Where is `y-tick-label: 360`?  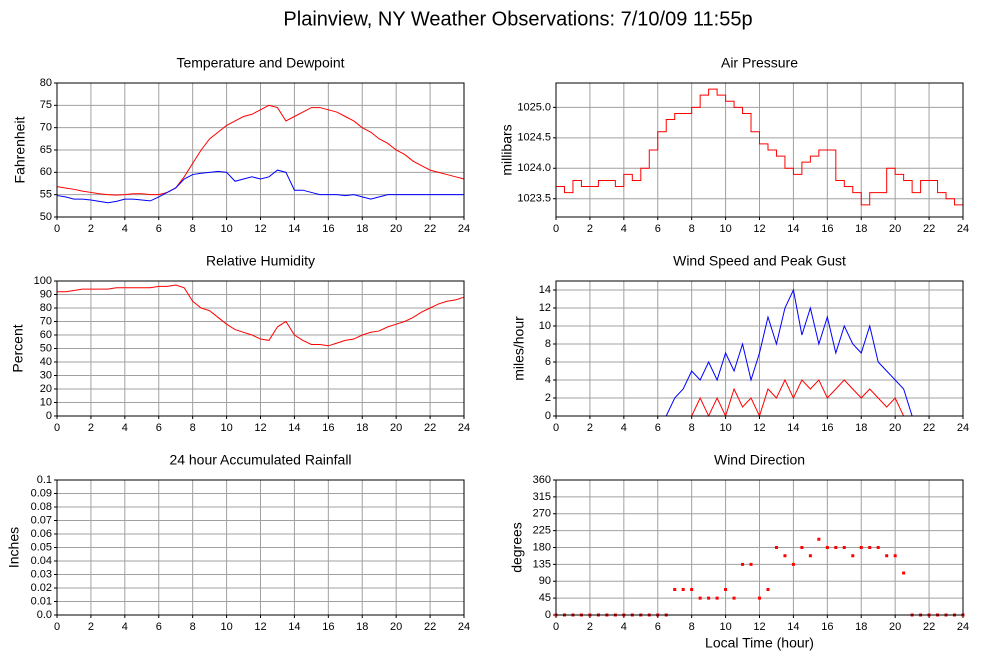
y-tick-label: 360 is located at coordinates (542, 480).